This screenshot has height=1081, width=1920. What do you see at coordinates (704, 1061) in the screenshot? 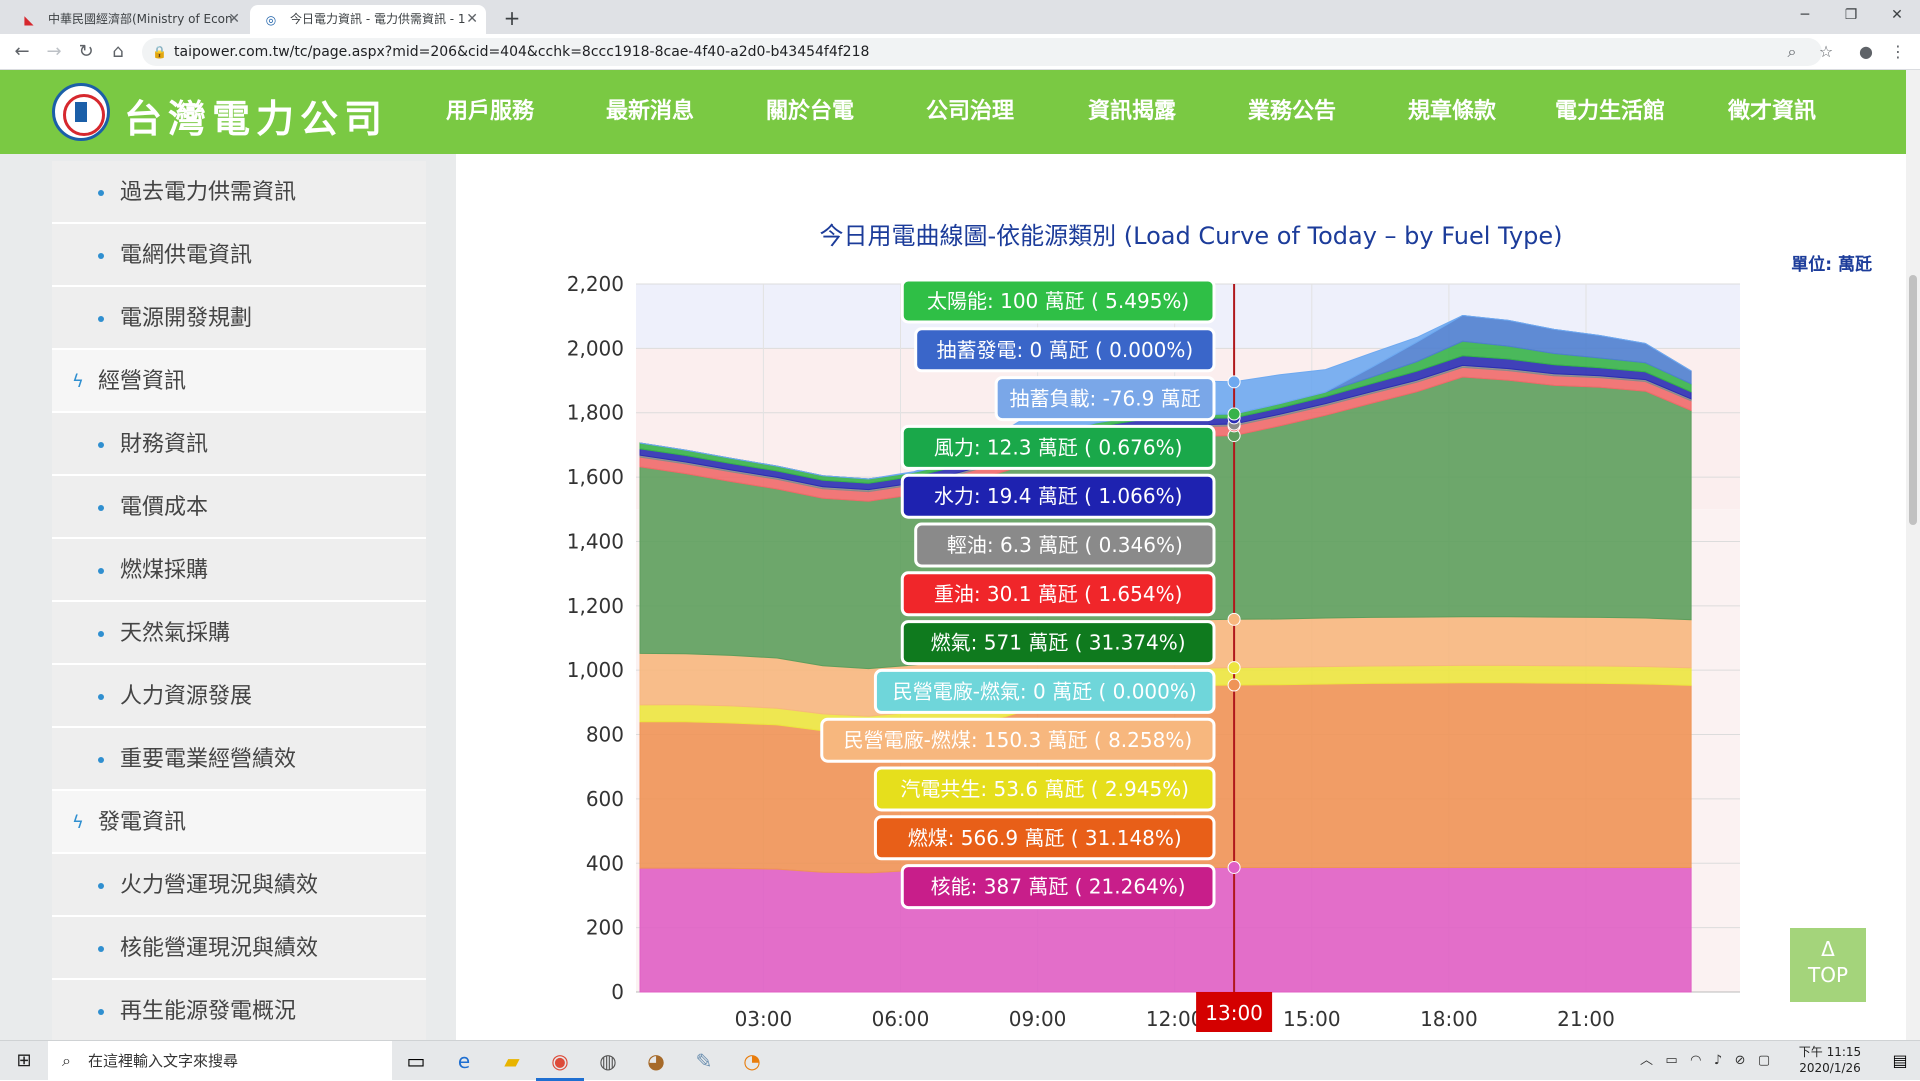
I see `app-icon-tool: ✎` at bounding box center [704, 1061].